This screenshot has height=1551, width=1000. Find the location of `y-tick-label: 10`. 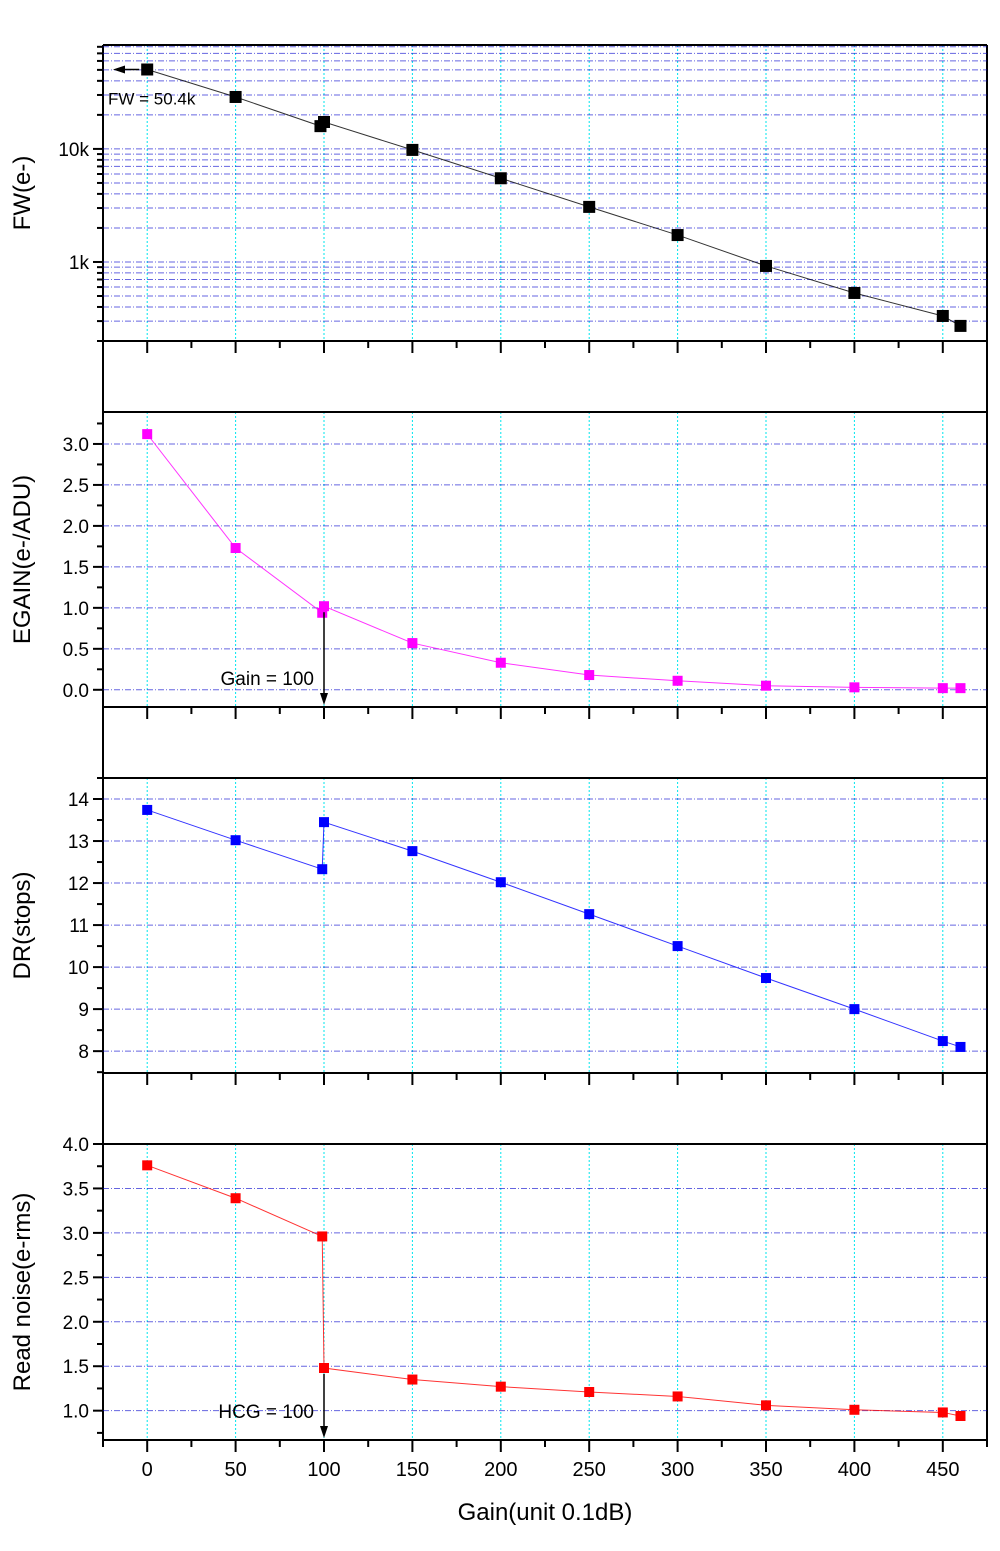

y-tick-label: 10 is located at coordinates (78, 968).